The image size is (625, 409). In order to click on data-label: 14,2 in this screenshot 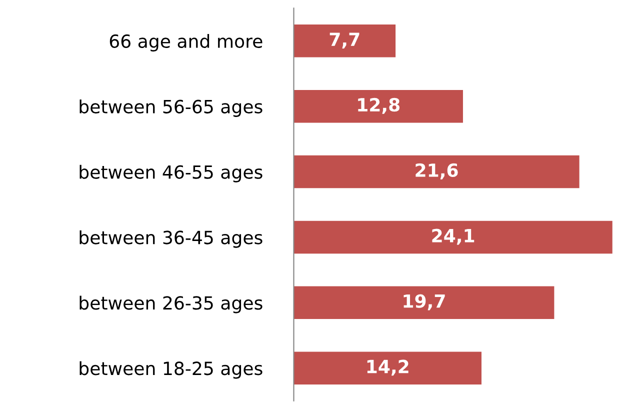, I will do `click(387, 368)`.